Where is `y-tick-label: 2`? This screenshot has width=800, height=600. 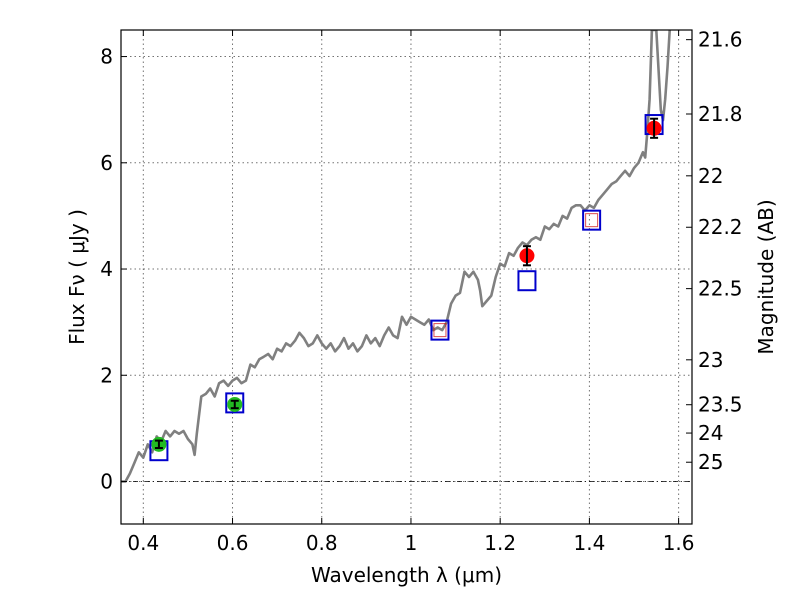 y-tick-label: 2 is located at coordinates (106, 375).